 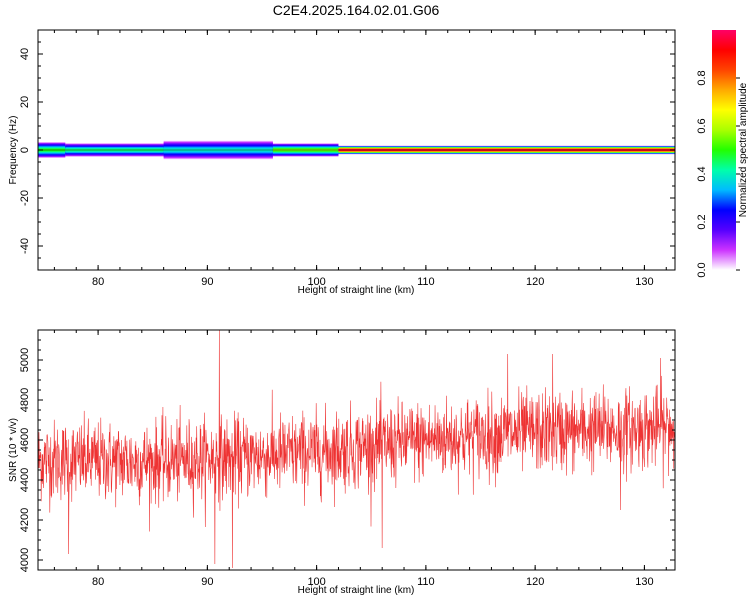 What do you see at coordinates (25, 54) in the screenshot?
I see `spectrogram-y-tick-label: 40` at bounding box center [25, 54].